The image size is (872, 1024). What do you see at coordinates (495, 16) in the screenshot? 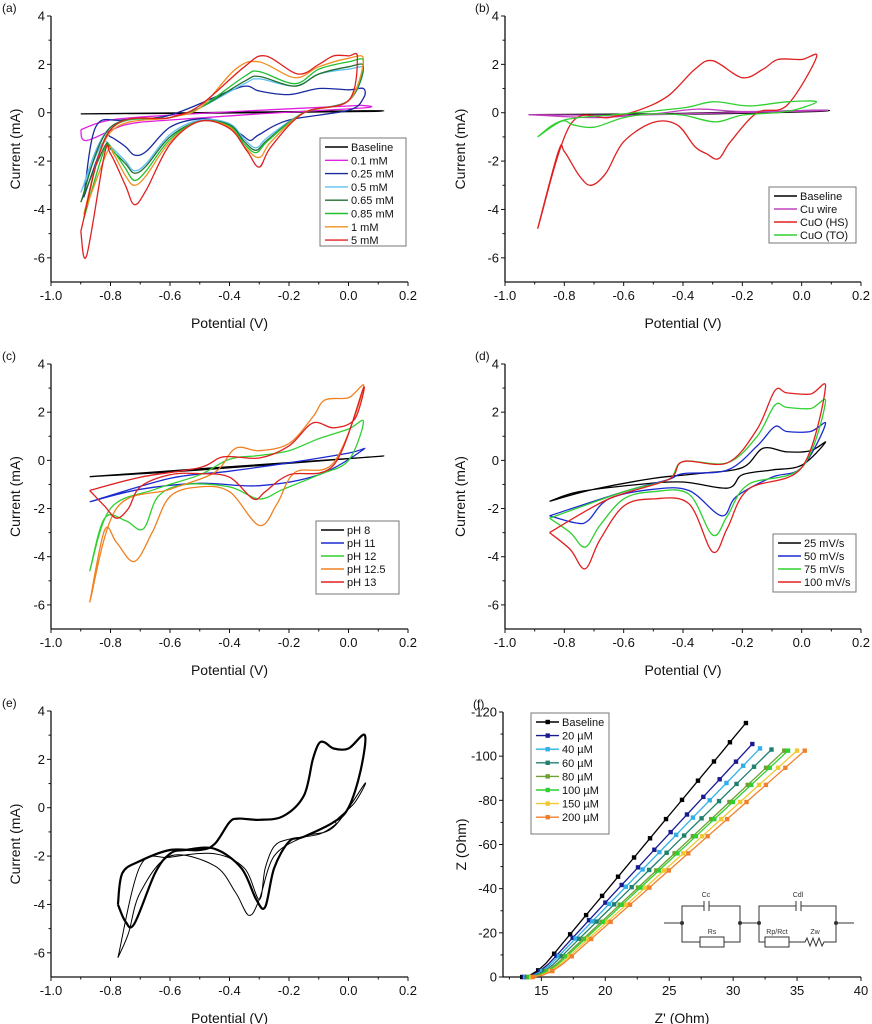
I see `y-tick-label: 4` at bounding box center [495, 16].